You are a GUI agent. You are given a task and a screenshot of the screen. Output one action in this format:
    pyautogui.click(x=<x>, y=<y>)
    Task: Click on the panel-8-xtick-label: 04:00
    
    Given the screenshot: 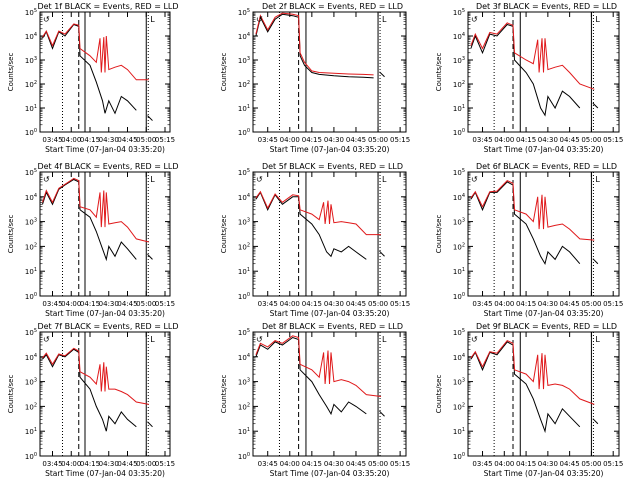 What is the action you would take?
    pyautogui.click(x=290, y=464)
    